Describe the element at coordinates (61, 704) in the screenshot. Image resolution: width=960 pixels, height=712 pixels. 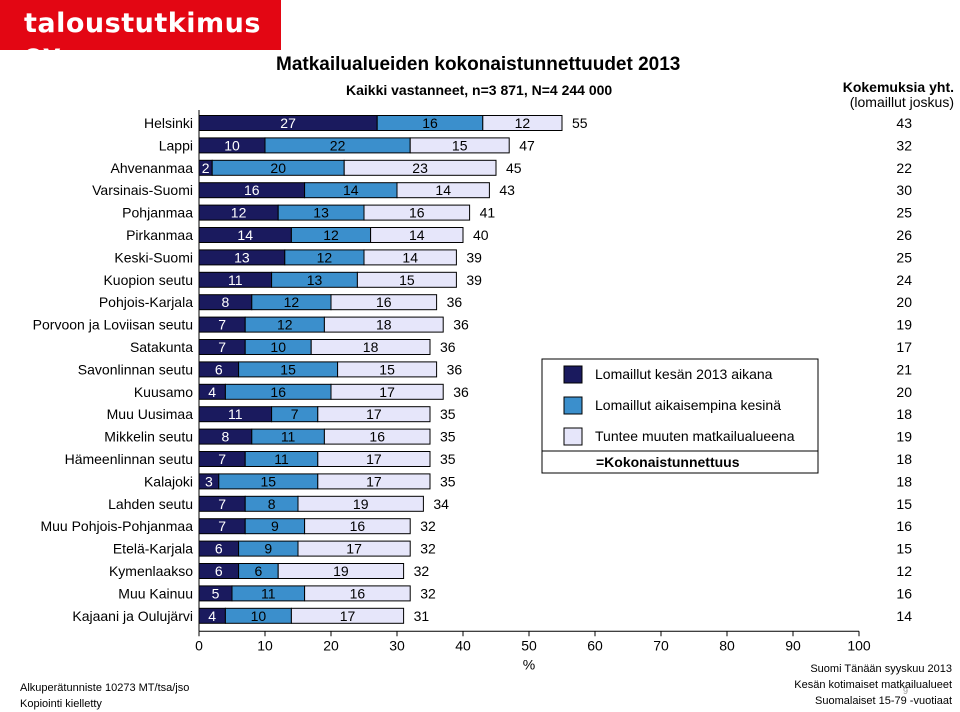
I see `footer-copyright: Kopiointi kielletty` at that location.